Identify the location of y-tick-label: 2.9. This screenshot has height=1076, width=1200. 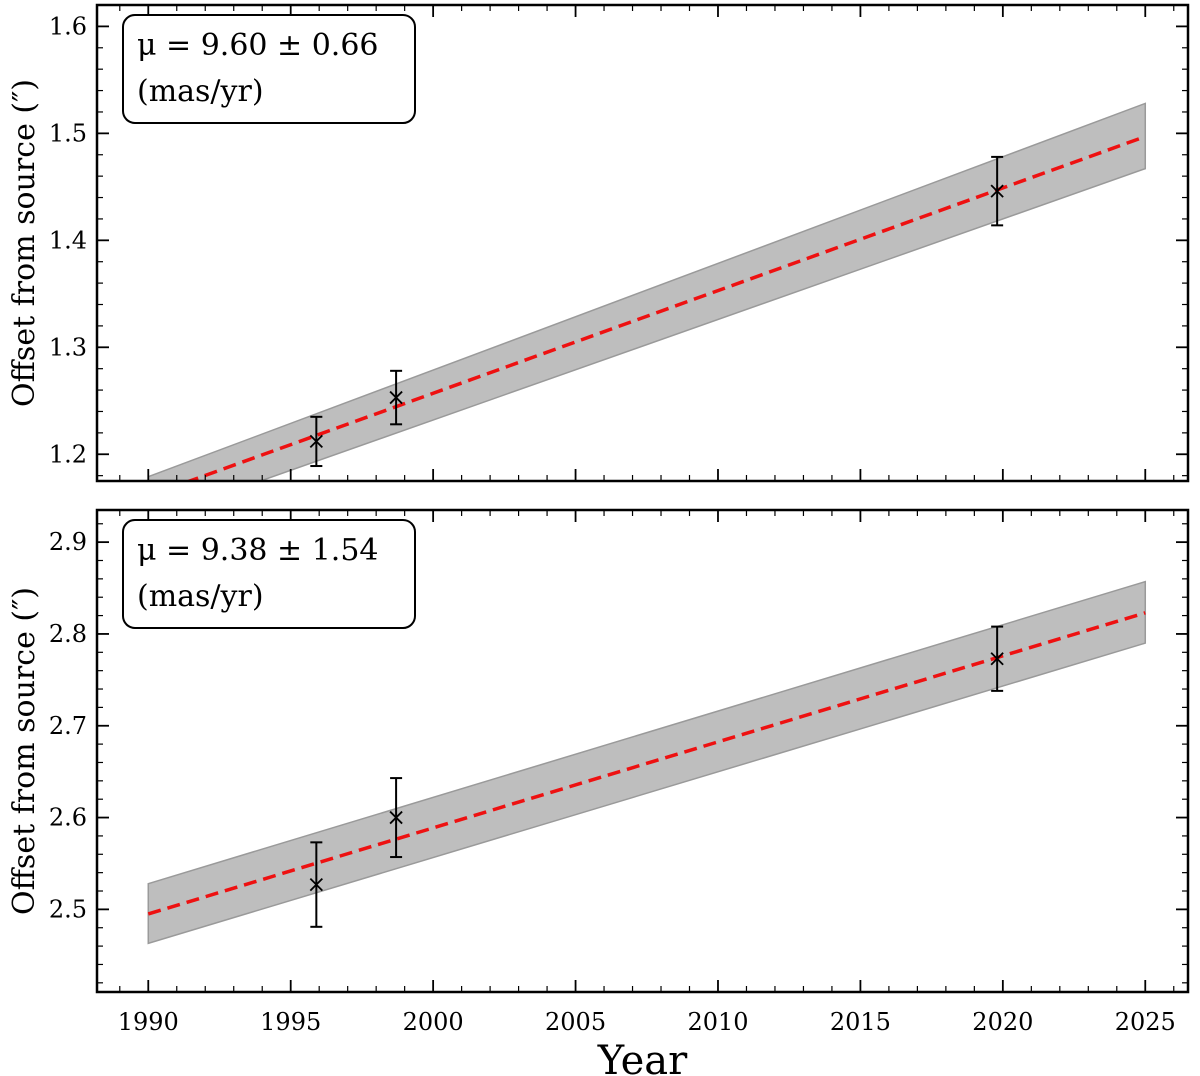
(68, 542).